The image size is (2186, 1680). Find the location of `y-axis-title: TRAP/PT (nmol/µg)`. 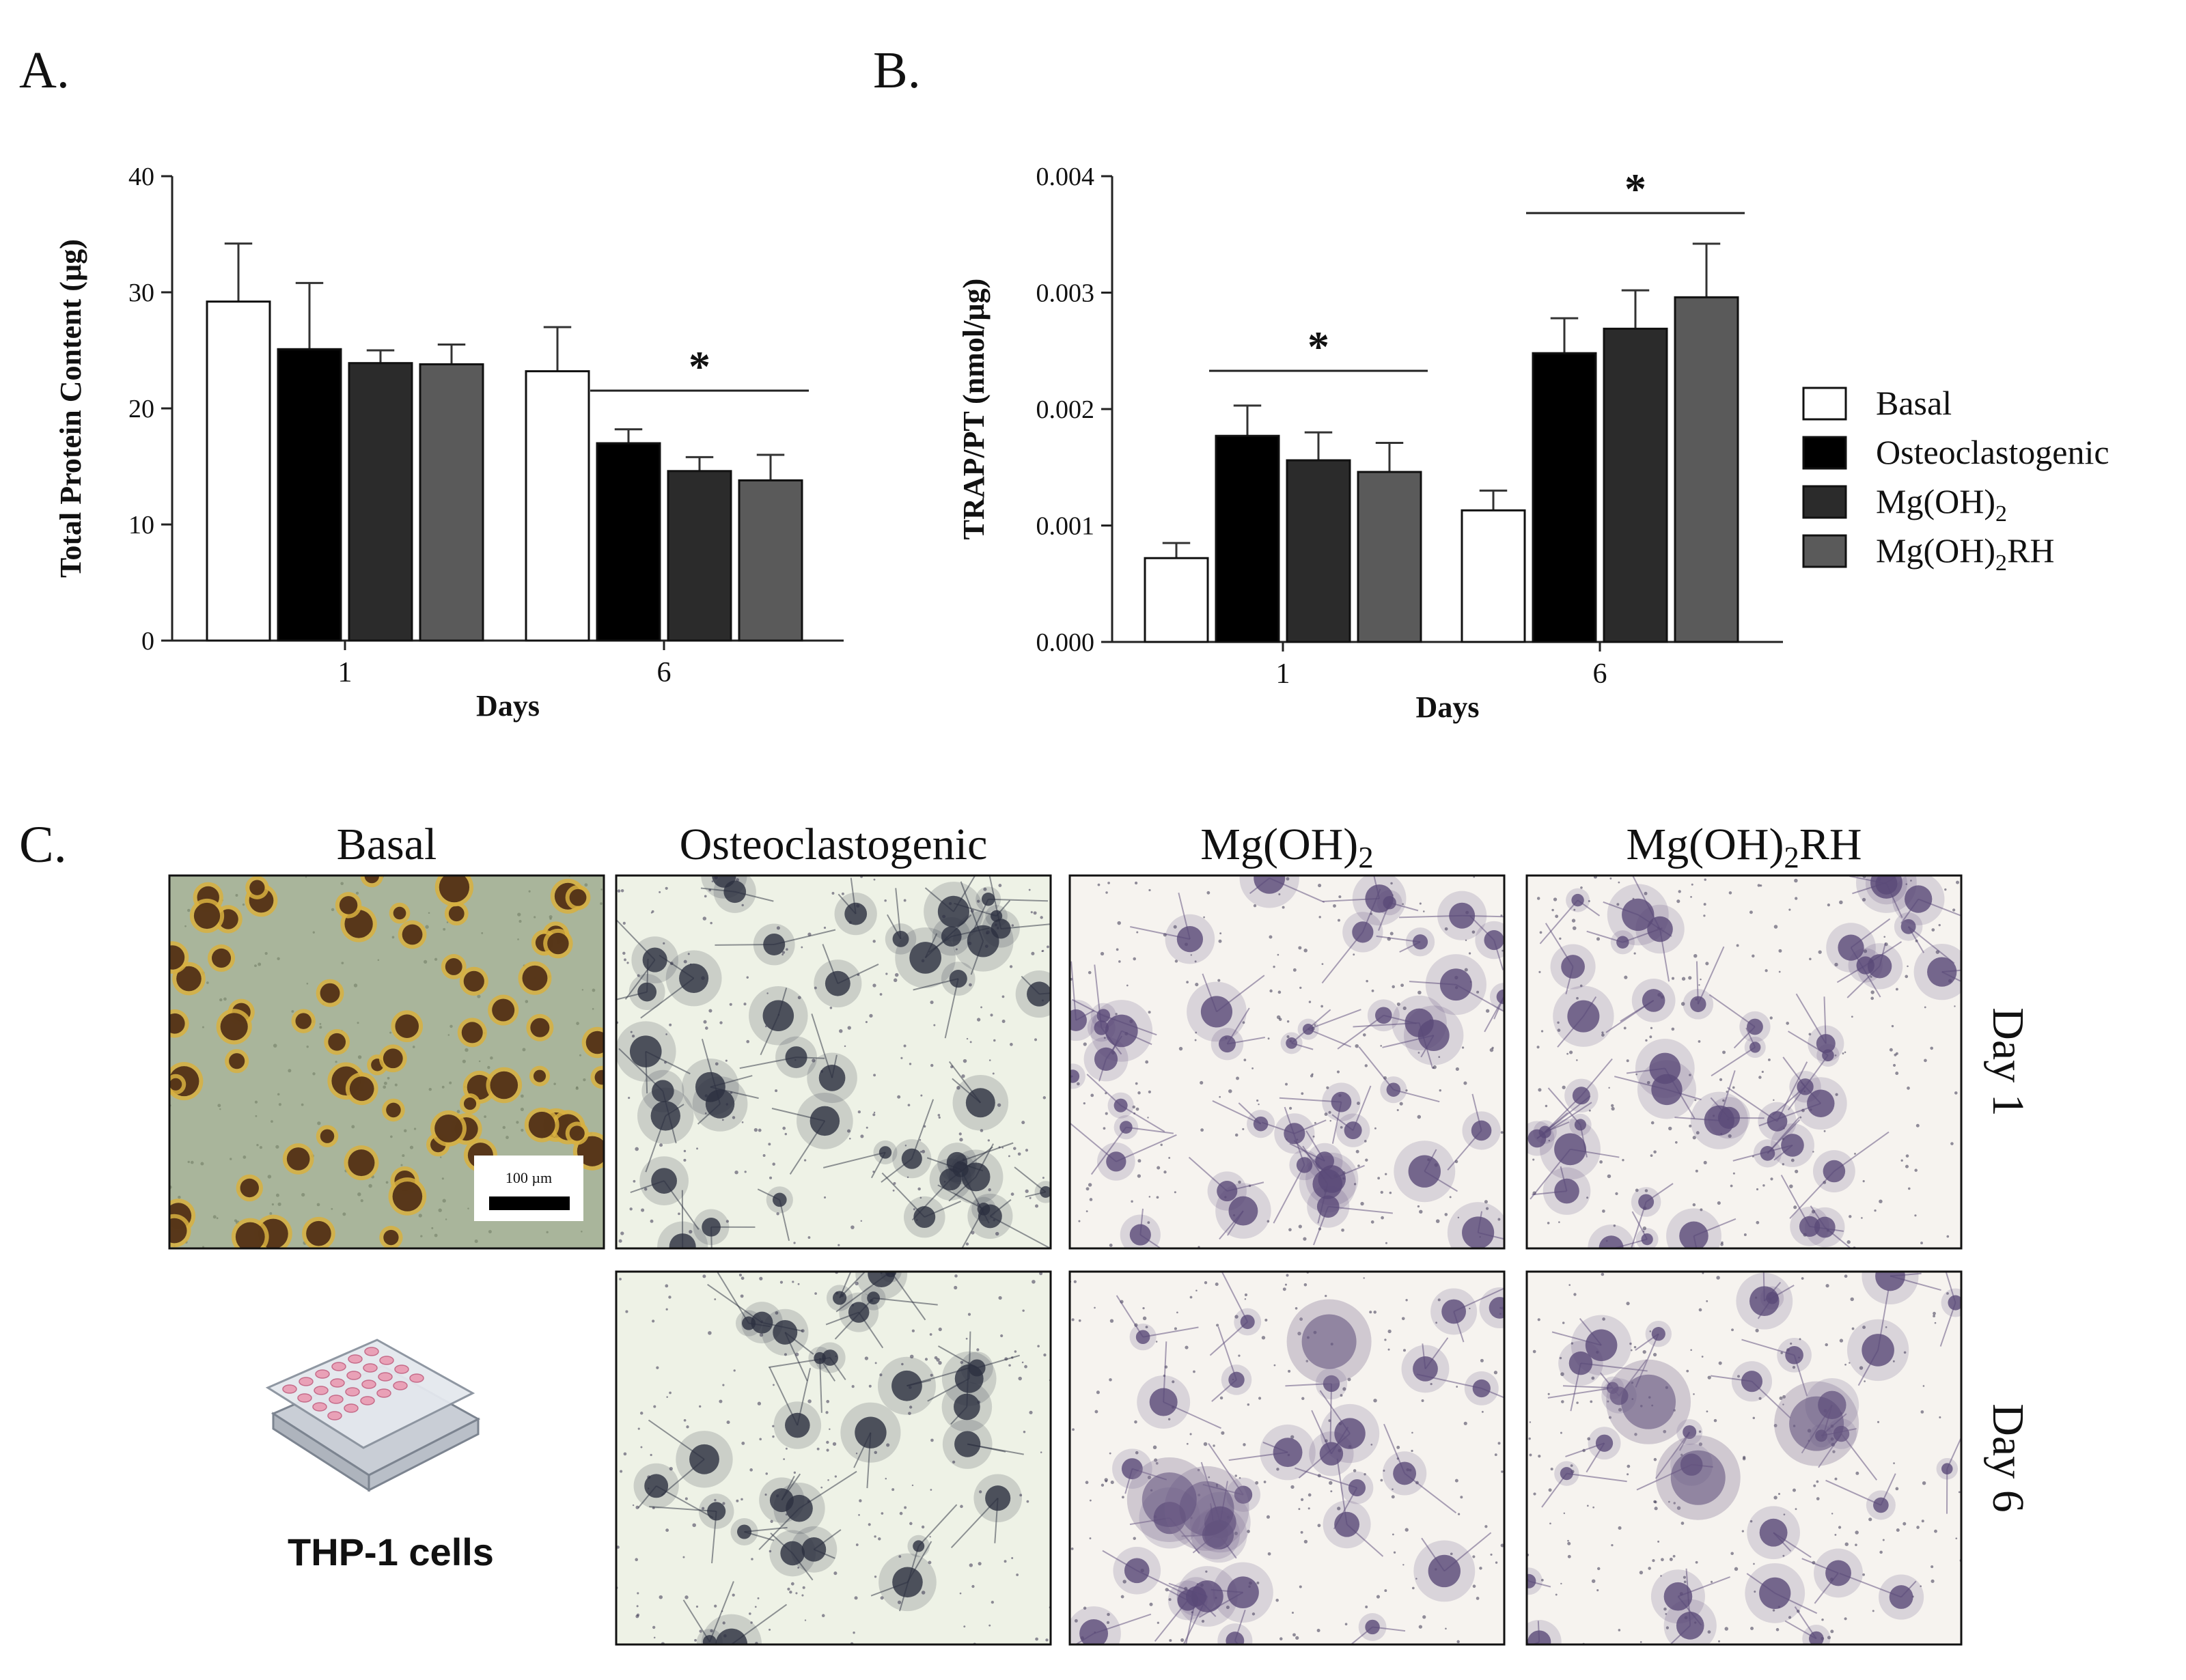

y-axis-title: TRAP/PT (nmol/µg) is located at coordinates (974, 410).